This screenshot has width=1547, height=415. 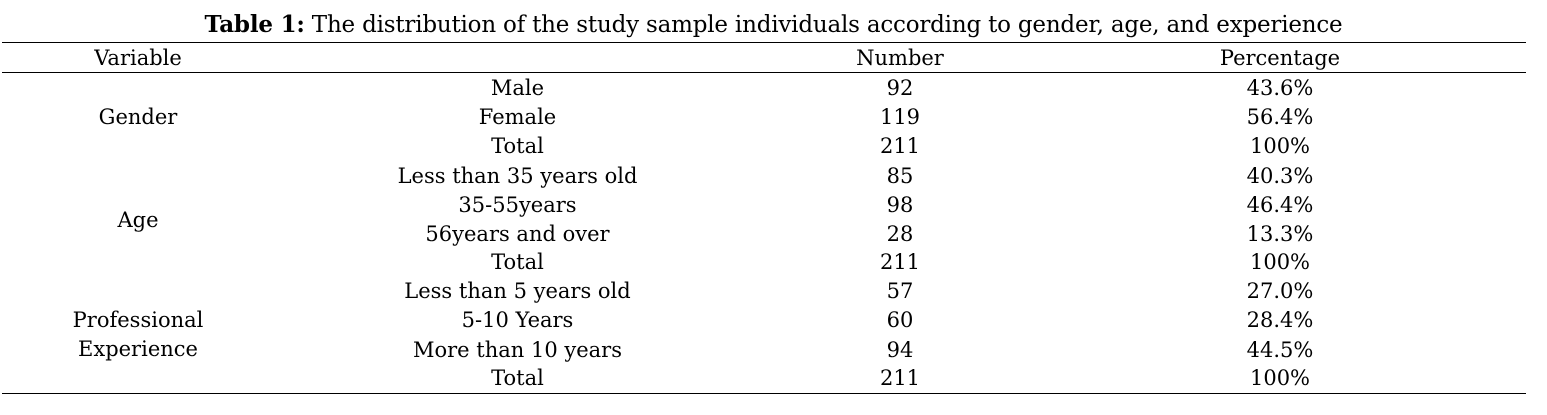 What do you see at coordinates (1280, 291) in the screenshot?
I see `row-percentage: 27.0%` at bounding box center [1280, 291].